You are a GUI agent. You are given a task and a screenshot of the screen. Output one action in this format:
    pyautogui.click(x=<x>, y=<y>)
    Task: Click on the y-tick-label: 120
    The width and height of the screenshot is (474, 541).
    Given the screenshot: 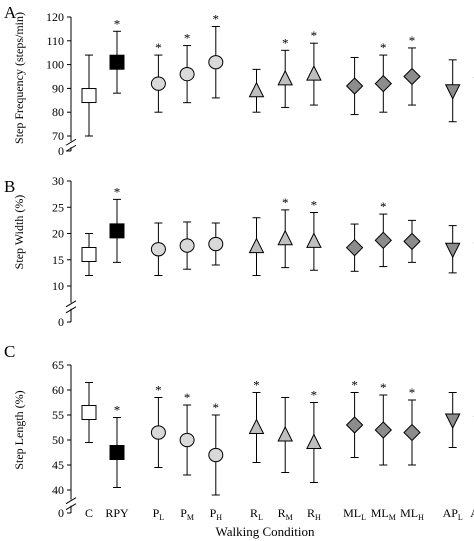 What is the action you would take?
    pyautogui.click(x=55, y=17)
    